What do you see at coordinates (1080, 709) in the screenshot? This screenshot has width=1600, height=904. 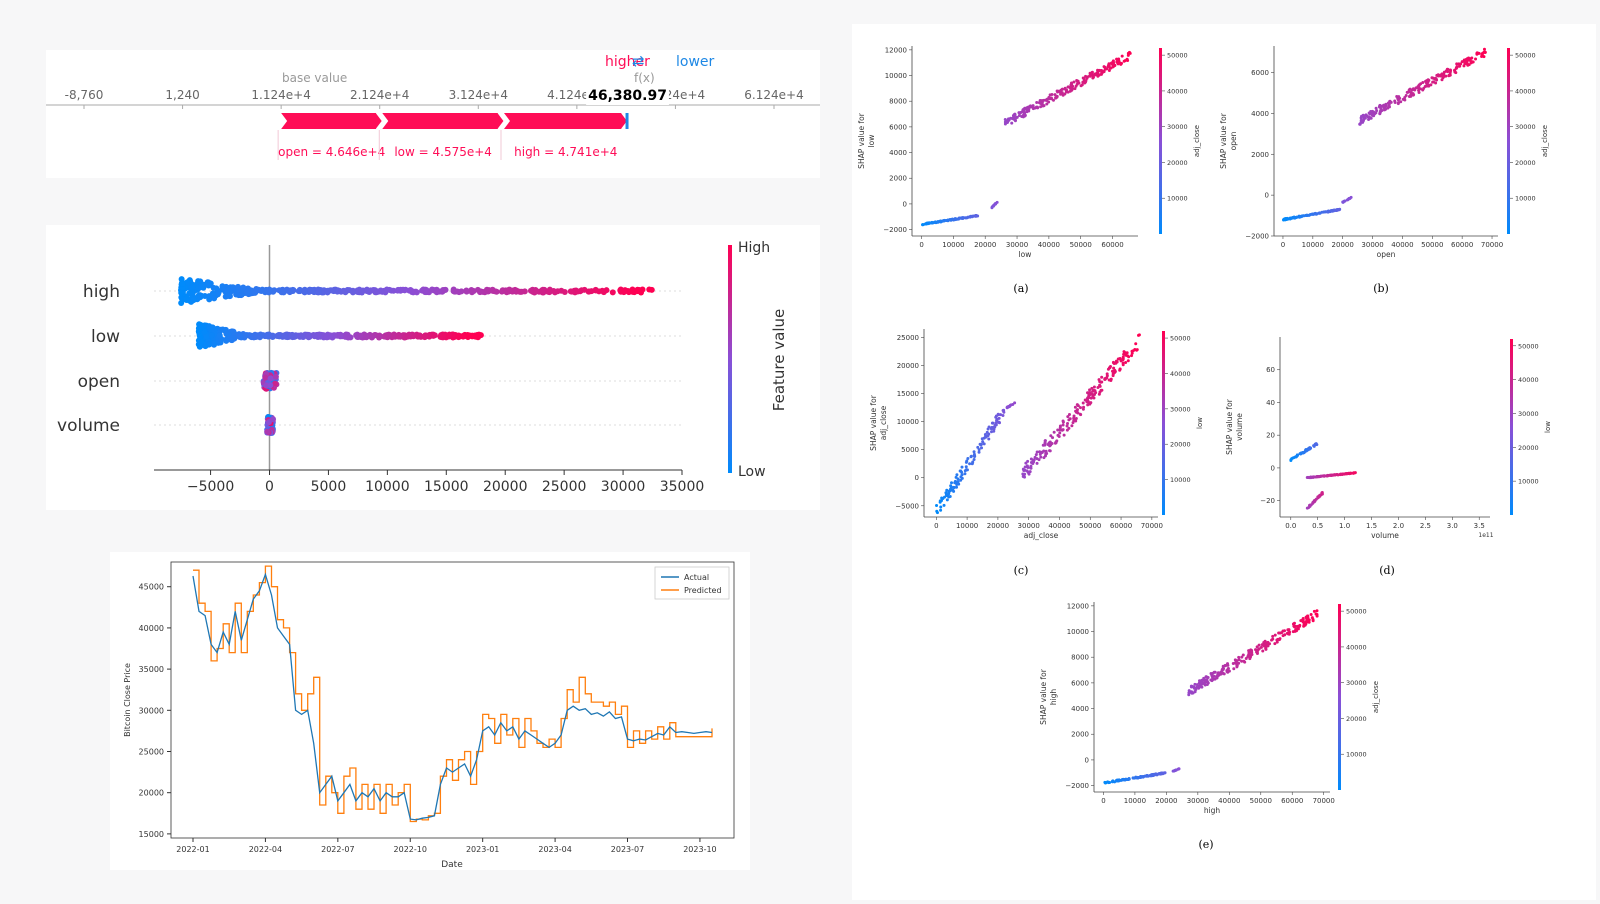 I see `dep-y-tick-label: 4000` at bounding box center [1080, 709].